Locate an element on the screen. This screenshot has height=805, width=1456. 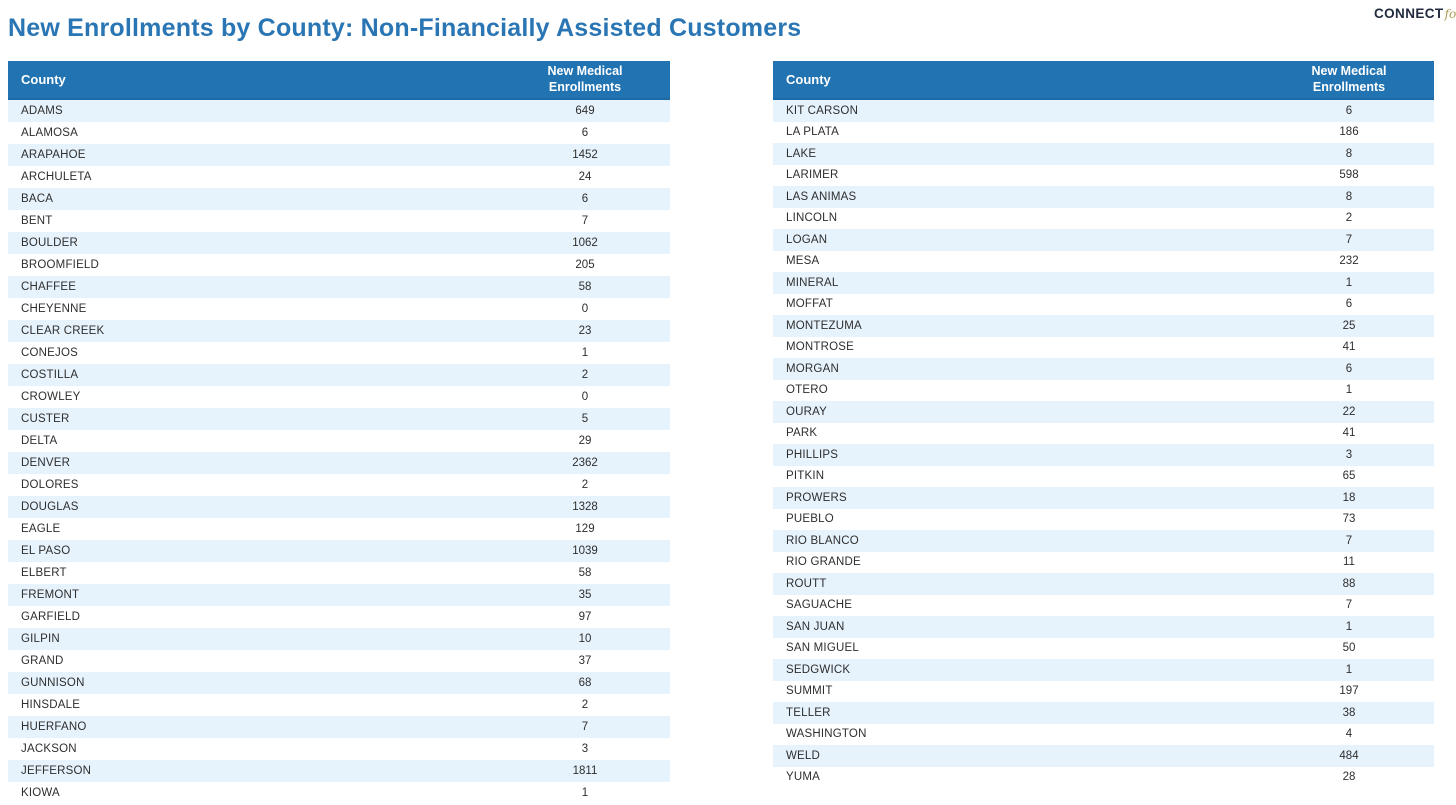
table-row: SUMMIT 197 is located at coordinates (1103, 692).